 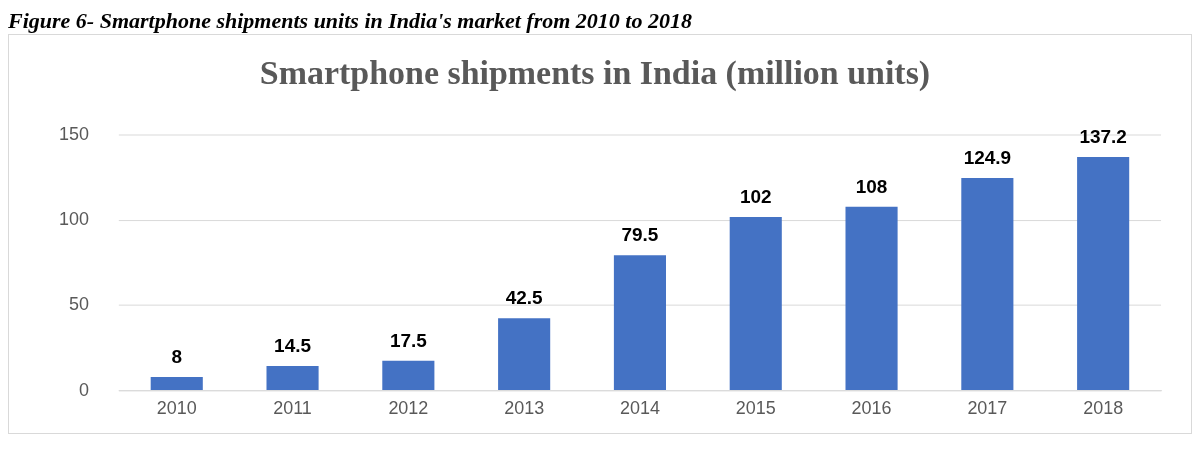 What do you see at coordinates (408, 408) in the screenshot?
I see `x-tick-label: 2012` at bounding box center [408, 408].